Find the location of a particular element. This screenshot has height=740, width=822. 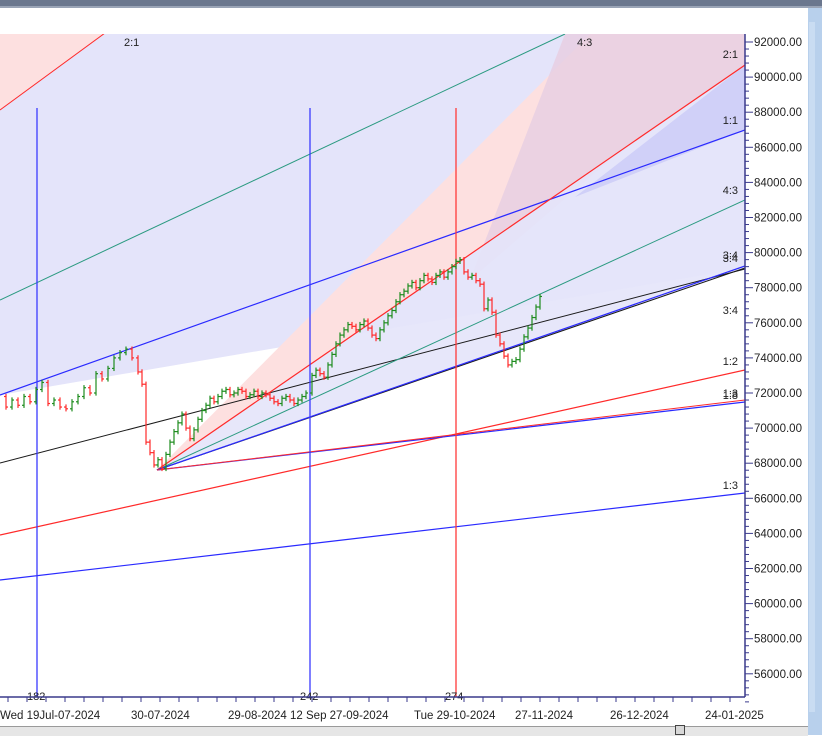

x-tick-label: 26-12-2024 is located at coordinates (639, 716).